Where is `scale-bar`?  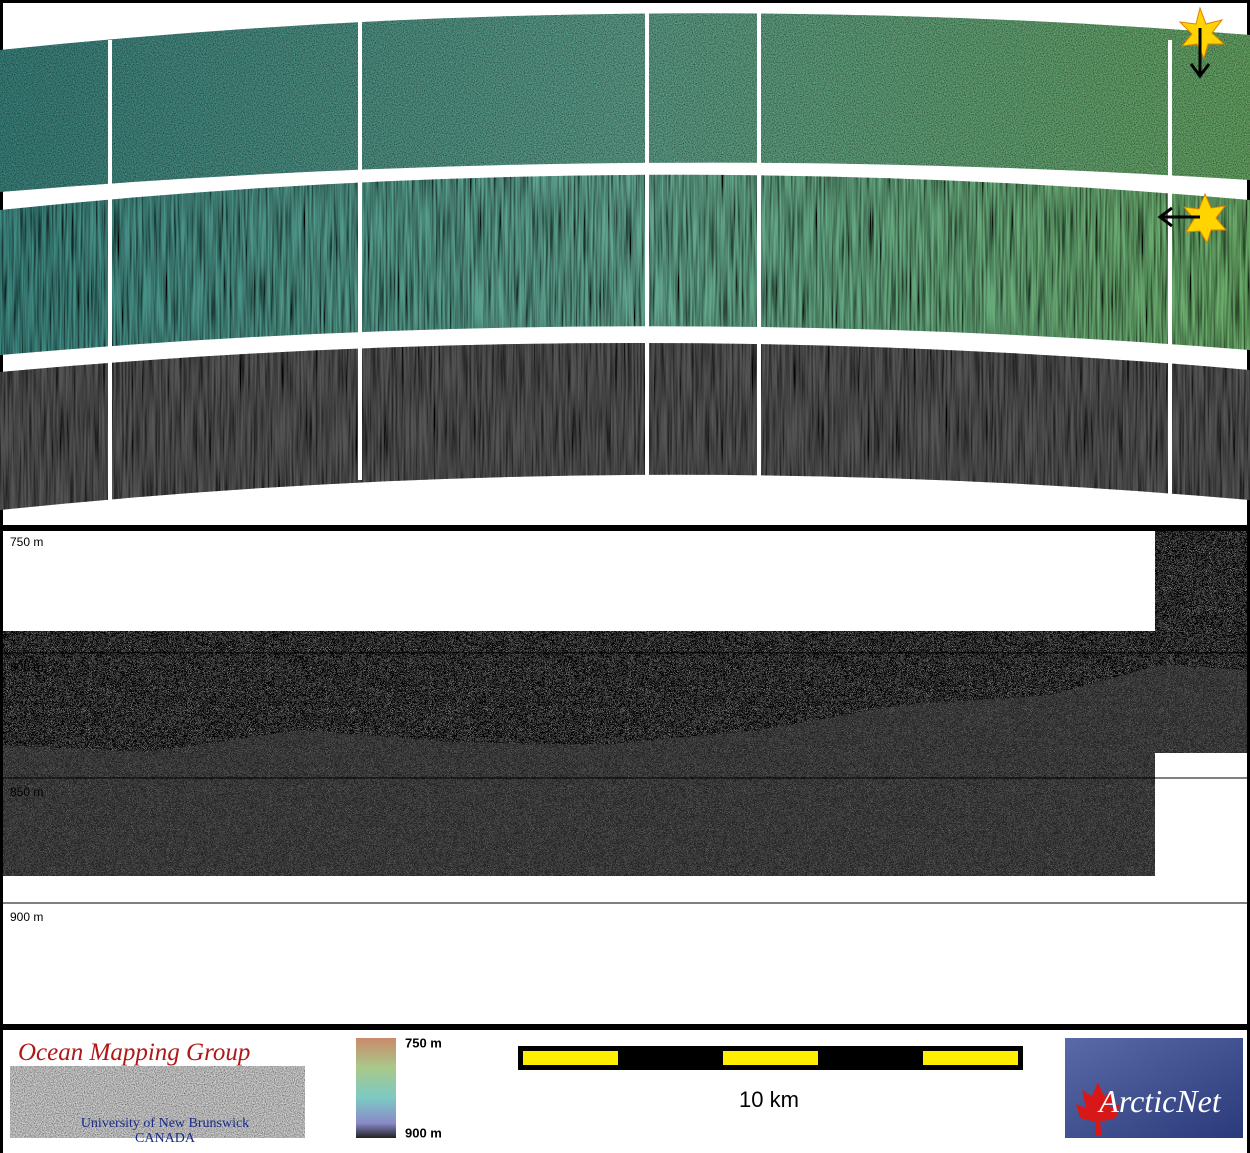
scale-bar is located at coordinates (770, 1058).